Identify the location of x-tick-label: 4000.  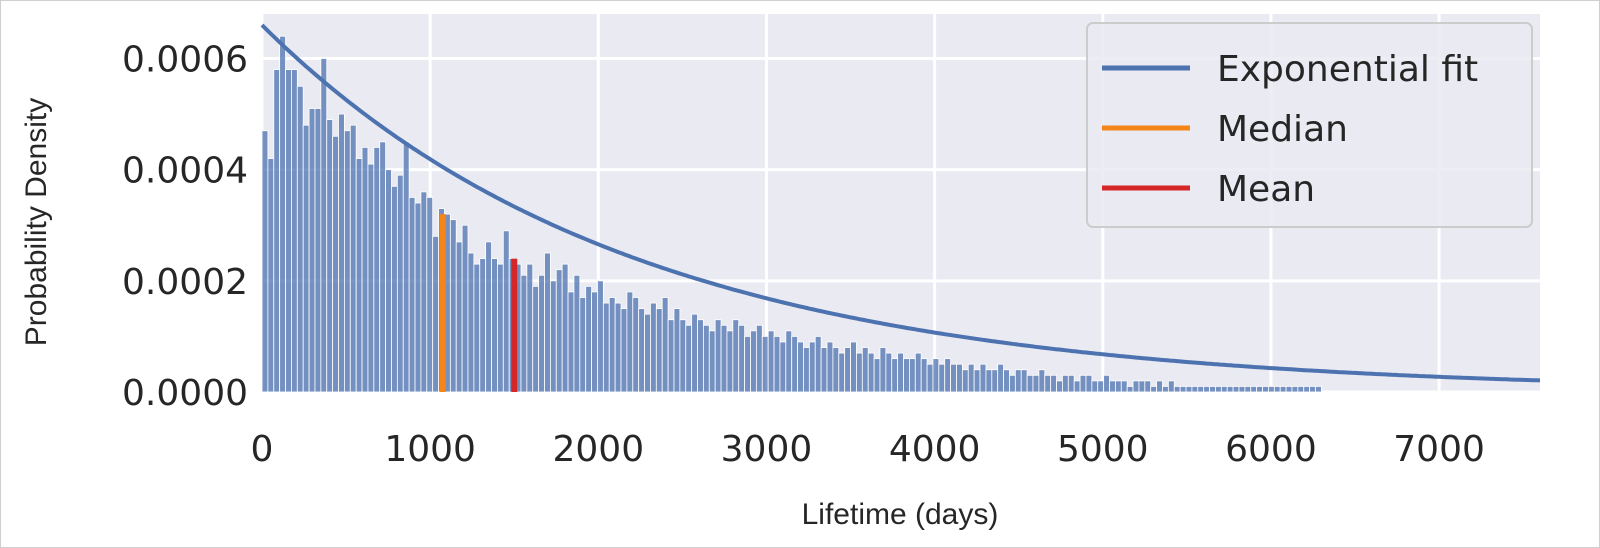
(935, 449).